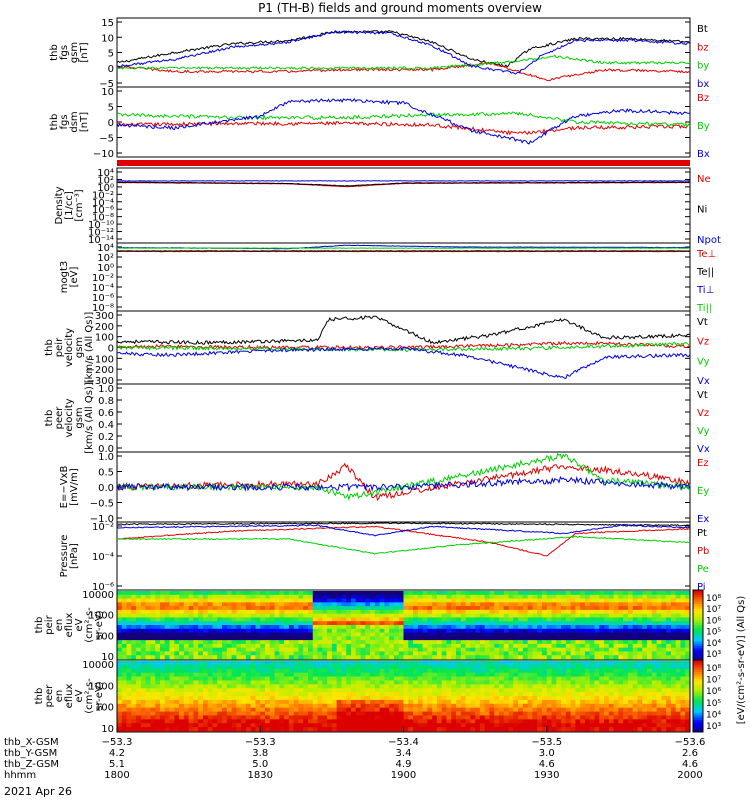 The height and width of the screenshot is (800, 750). Describe the element at coordinates (103, 298) in the screenshot. I see `y-tick-label: 10⁻⁶` at that location.